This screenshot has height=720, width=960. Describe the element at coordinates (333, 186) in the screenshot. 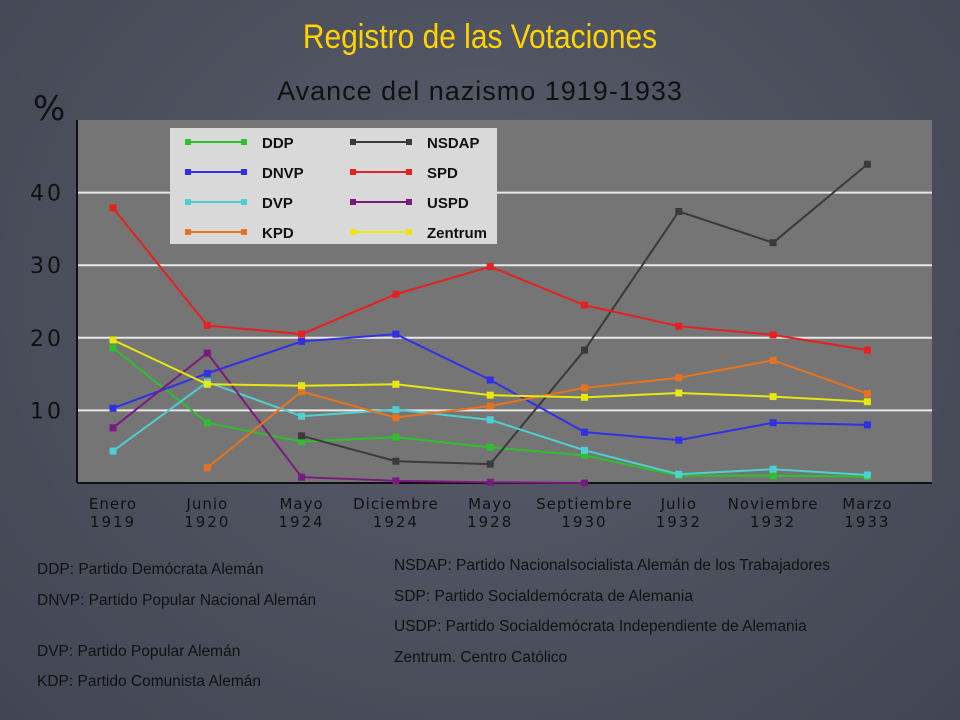

I see `legend-box` at that location.